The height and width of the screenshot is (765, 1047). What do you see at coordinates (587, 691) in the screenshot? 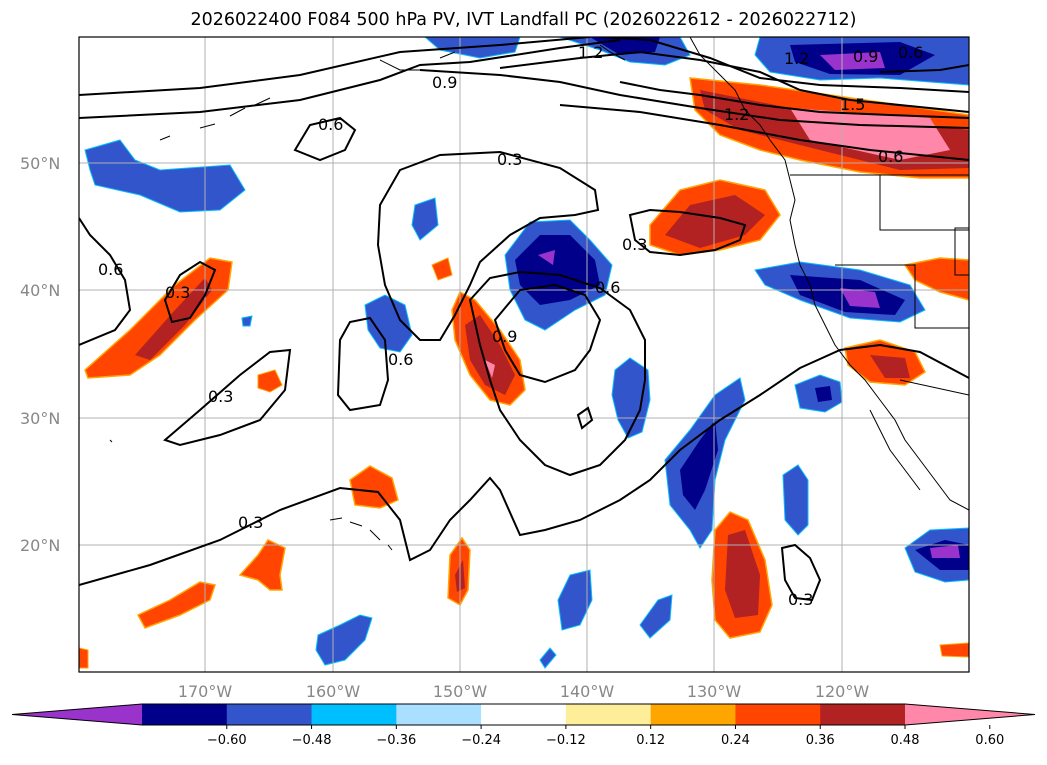
I see `lon-label-140w: 140°W` at bounding box center [587, 691].